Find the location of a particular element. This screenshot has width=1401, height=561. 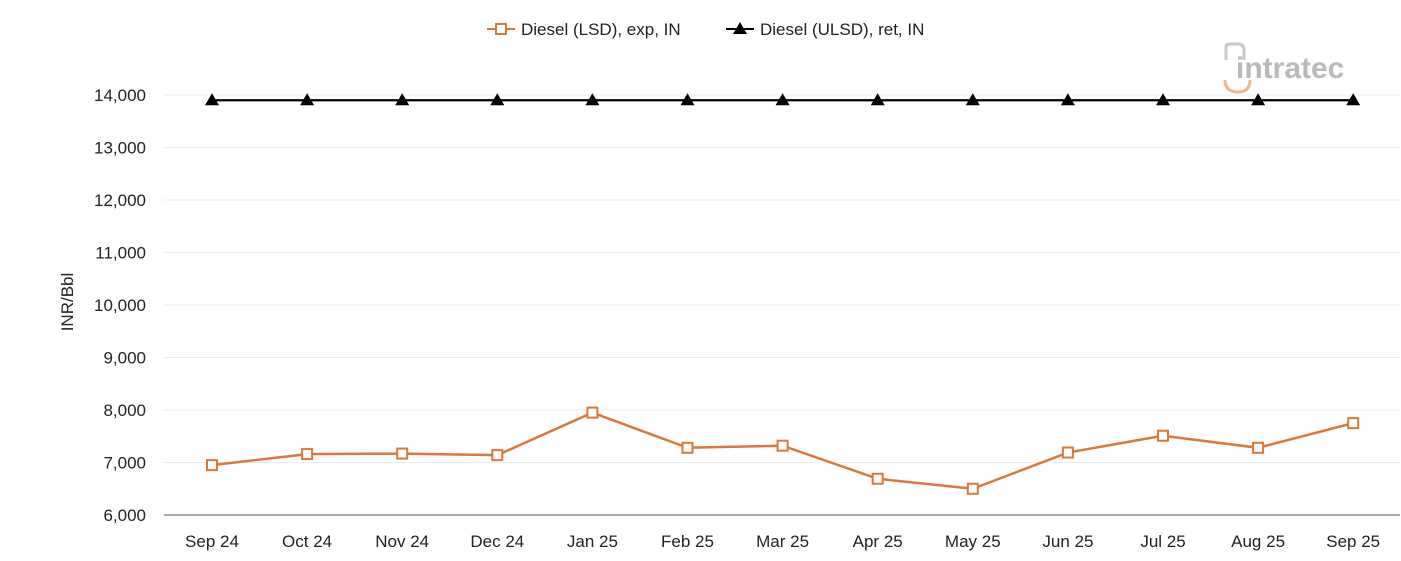

logo-text: intratec is located at coordinates (1290, 68).